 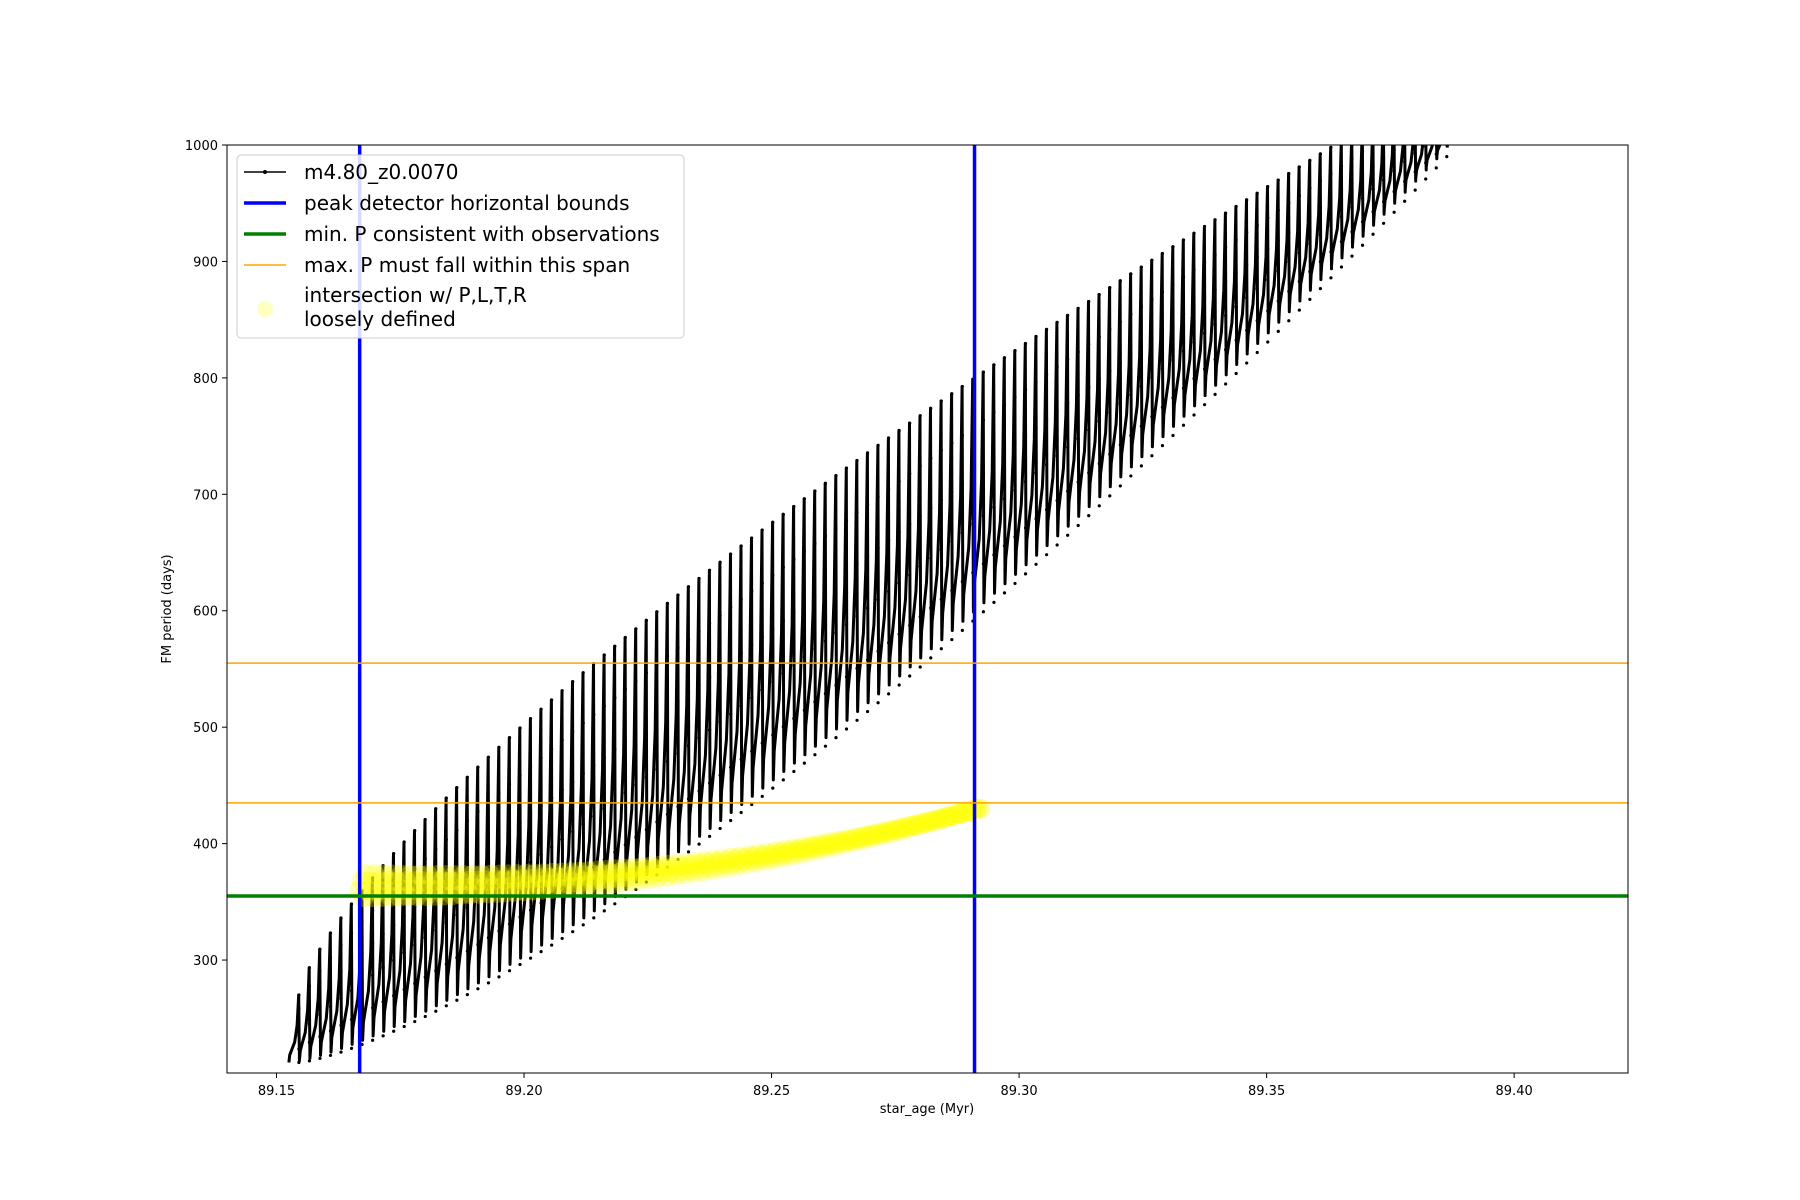 I want to click on x-tick-label: 89.15, so click(x=276, y=1091).